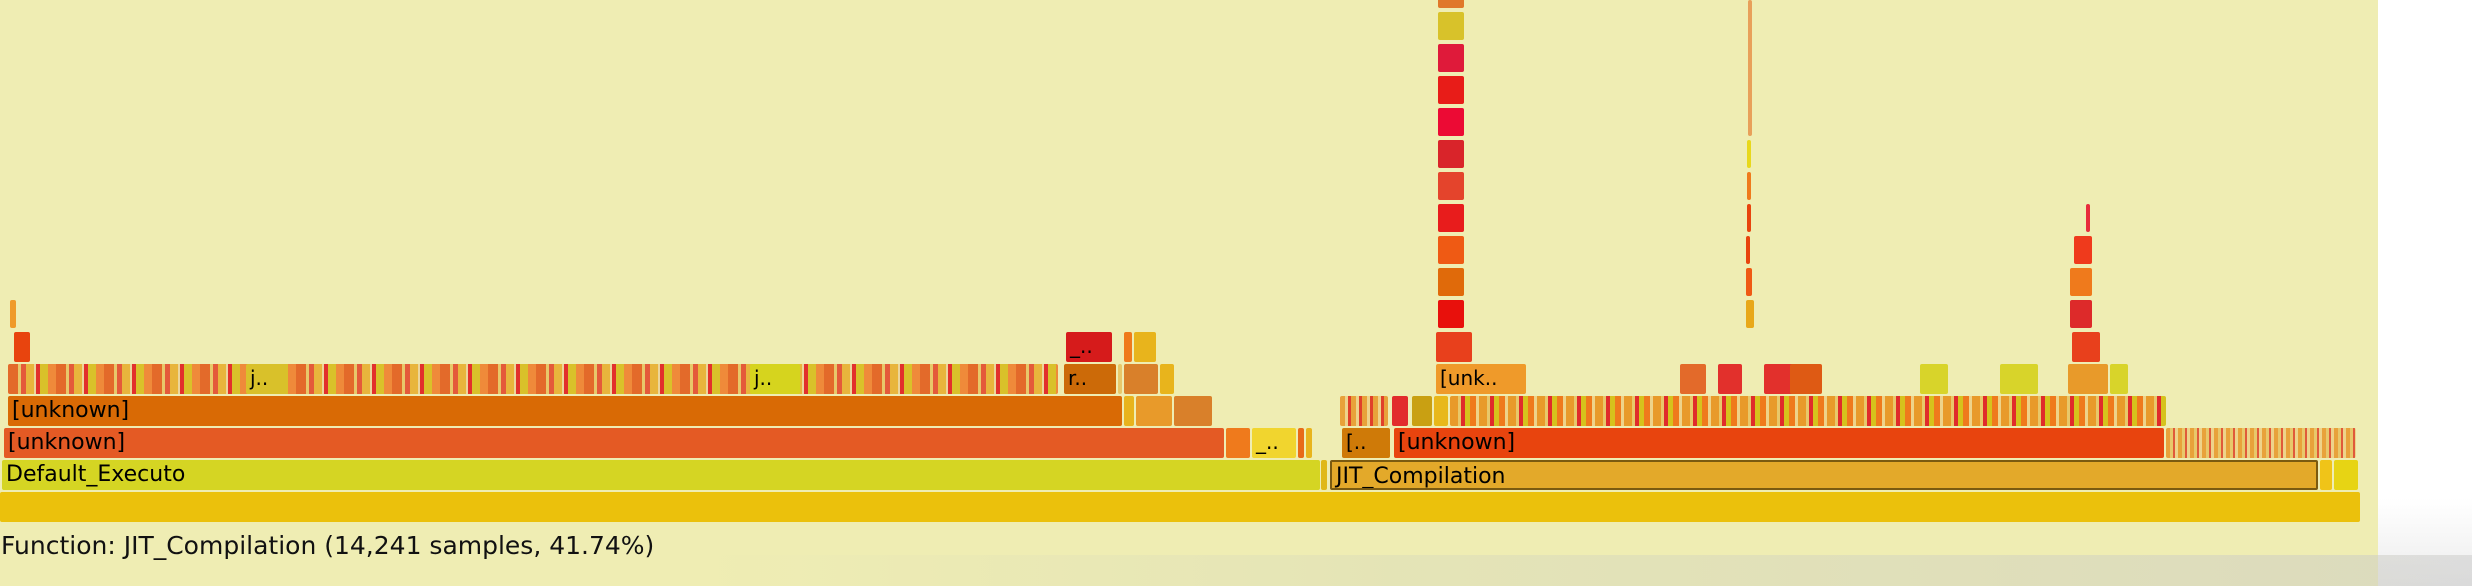 The width and height of the screenshot is (2472, 586). What do you see at coordinates (533, 379) in the screenshot?
I see `frame-level4-stripe-left` at bounding box center [533, 379].